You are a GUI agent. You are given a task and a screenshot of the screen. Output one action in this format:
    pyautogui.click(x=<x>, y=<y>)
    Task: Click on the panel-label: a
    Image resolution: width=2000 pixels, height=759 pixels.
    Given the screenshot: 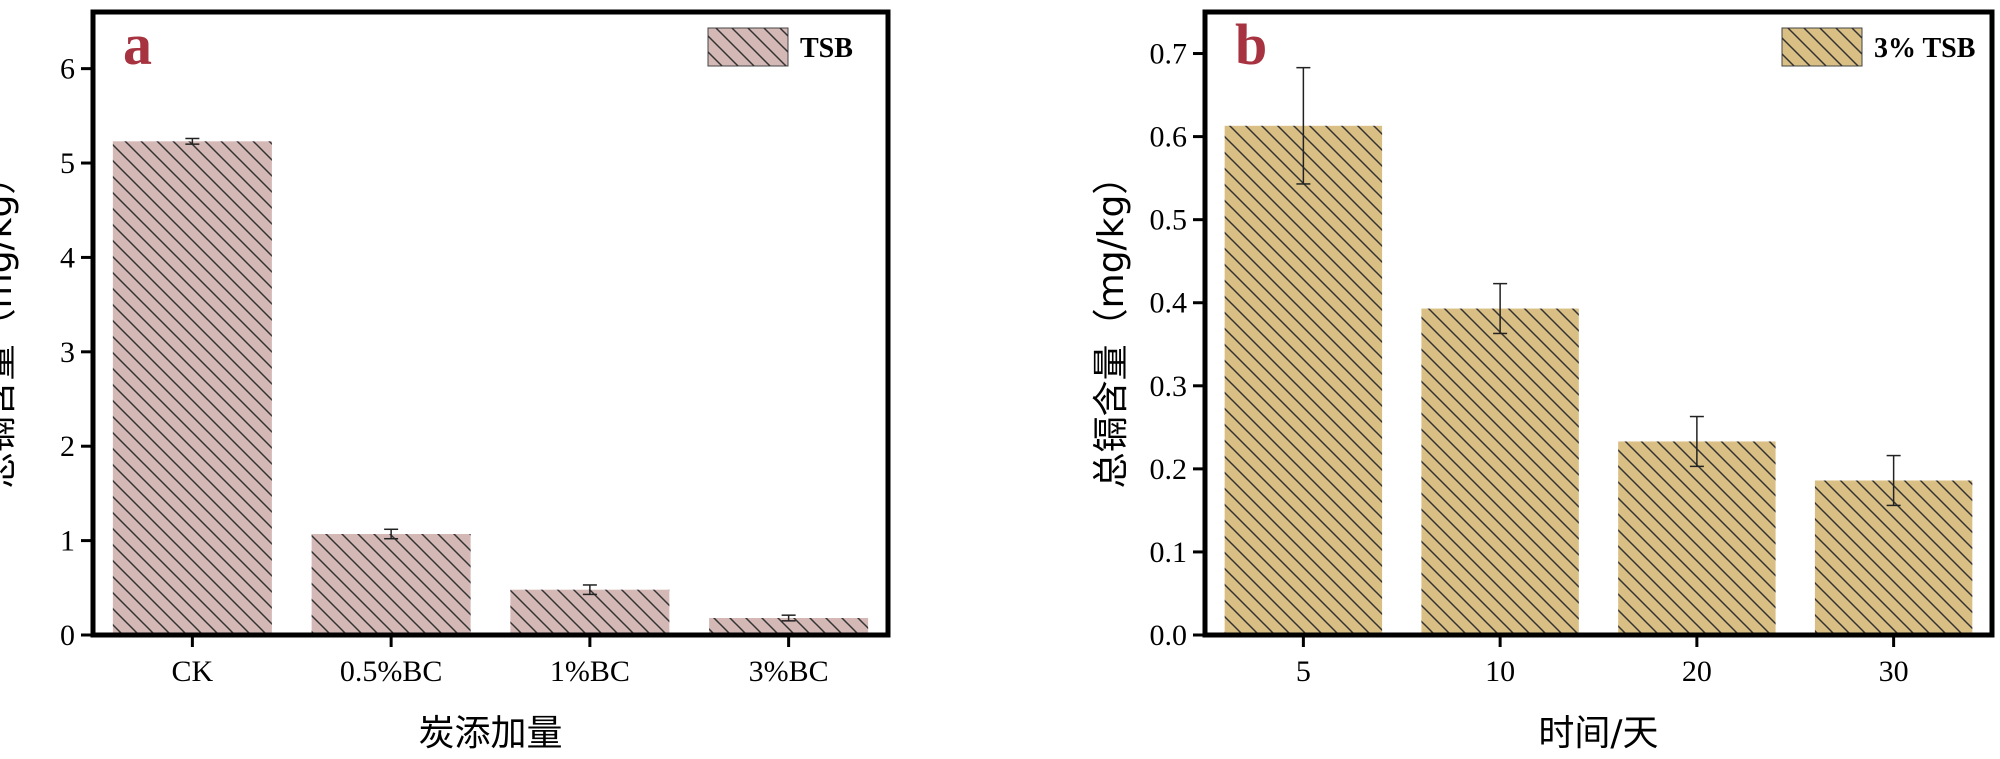 What is the action you would take?
    pyautogui.click(x=137, y=44)
    